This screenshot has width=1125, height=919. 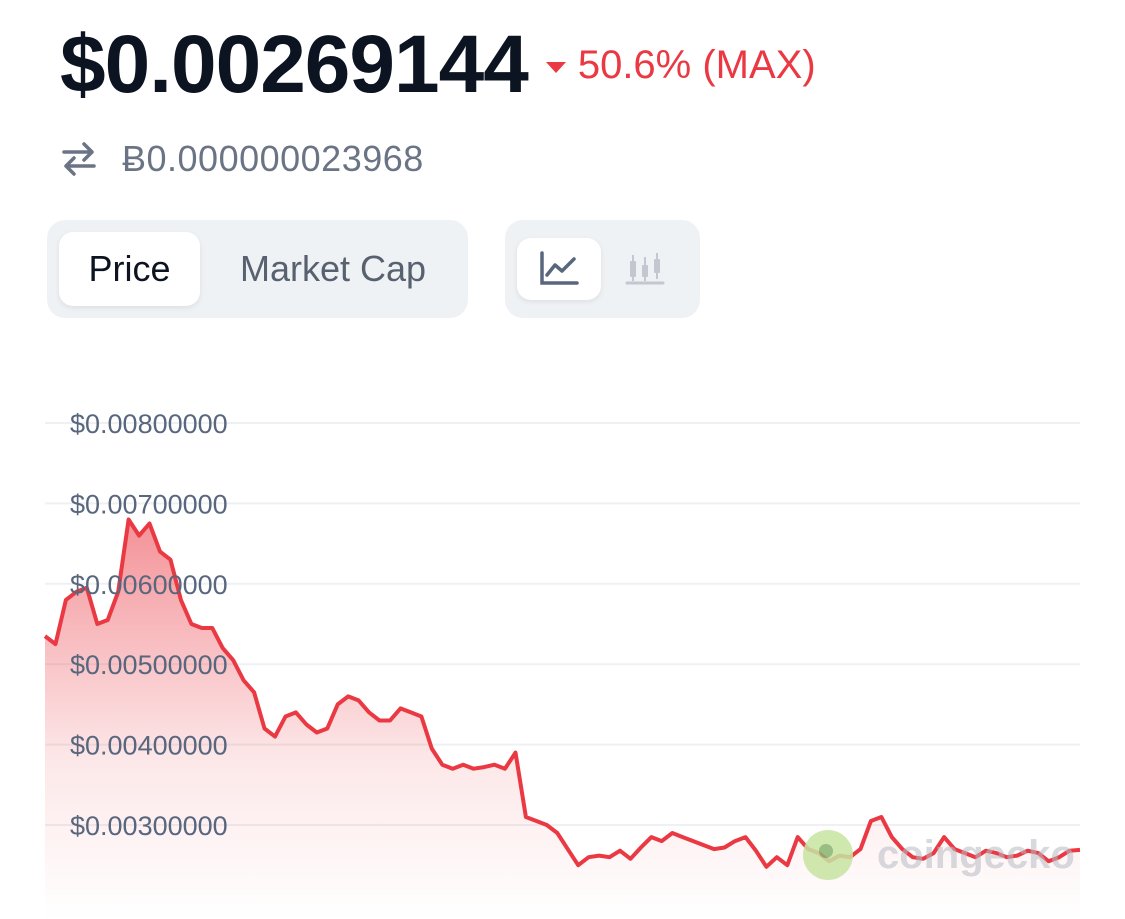 What do you see at coordinates (294, 64) in the screenshot?
I see `current-price: $0.00269144` at bounding box center [294, 64].